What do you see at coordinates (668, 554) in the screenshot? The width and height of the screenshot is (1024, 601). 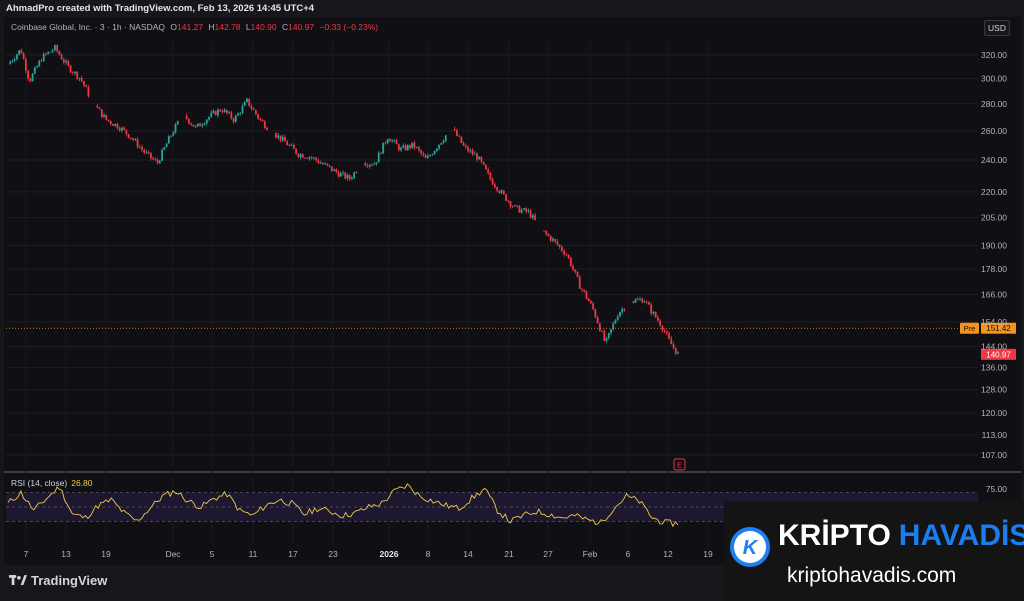 I see `time-tick-label: 12` at bounding box center [668, 554].